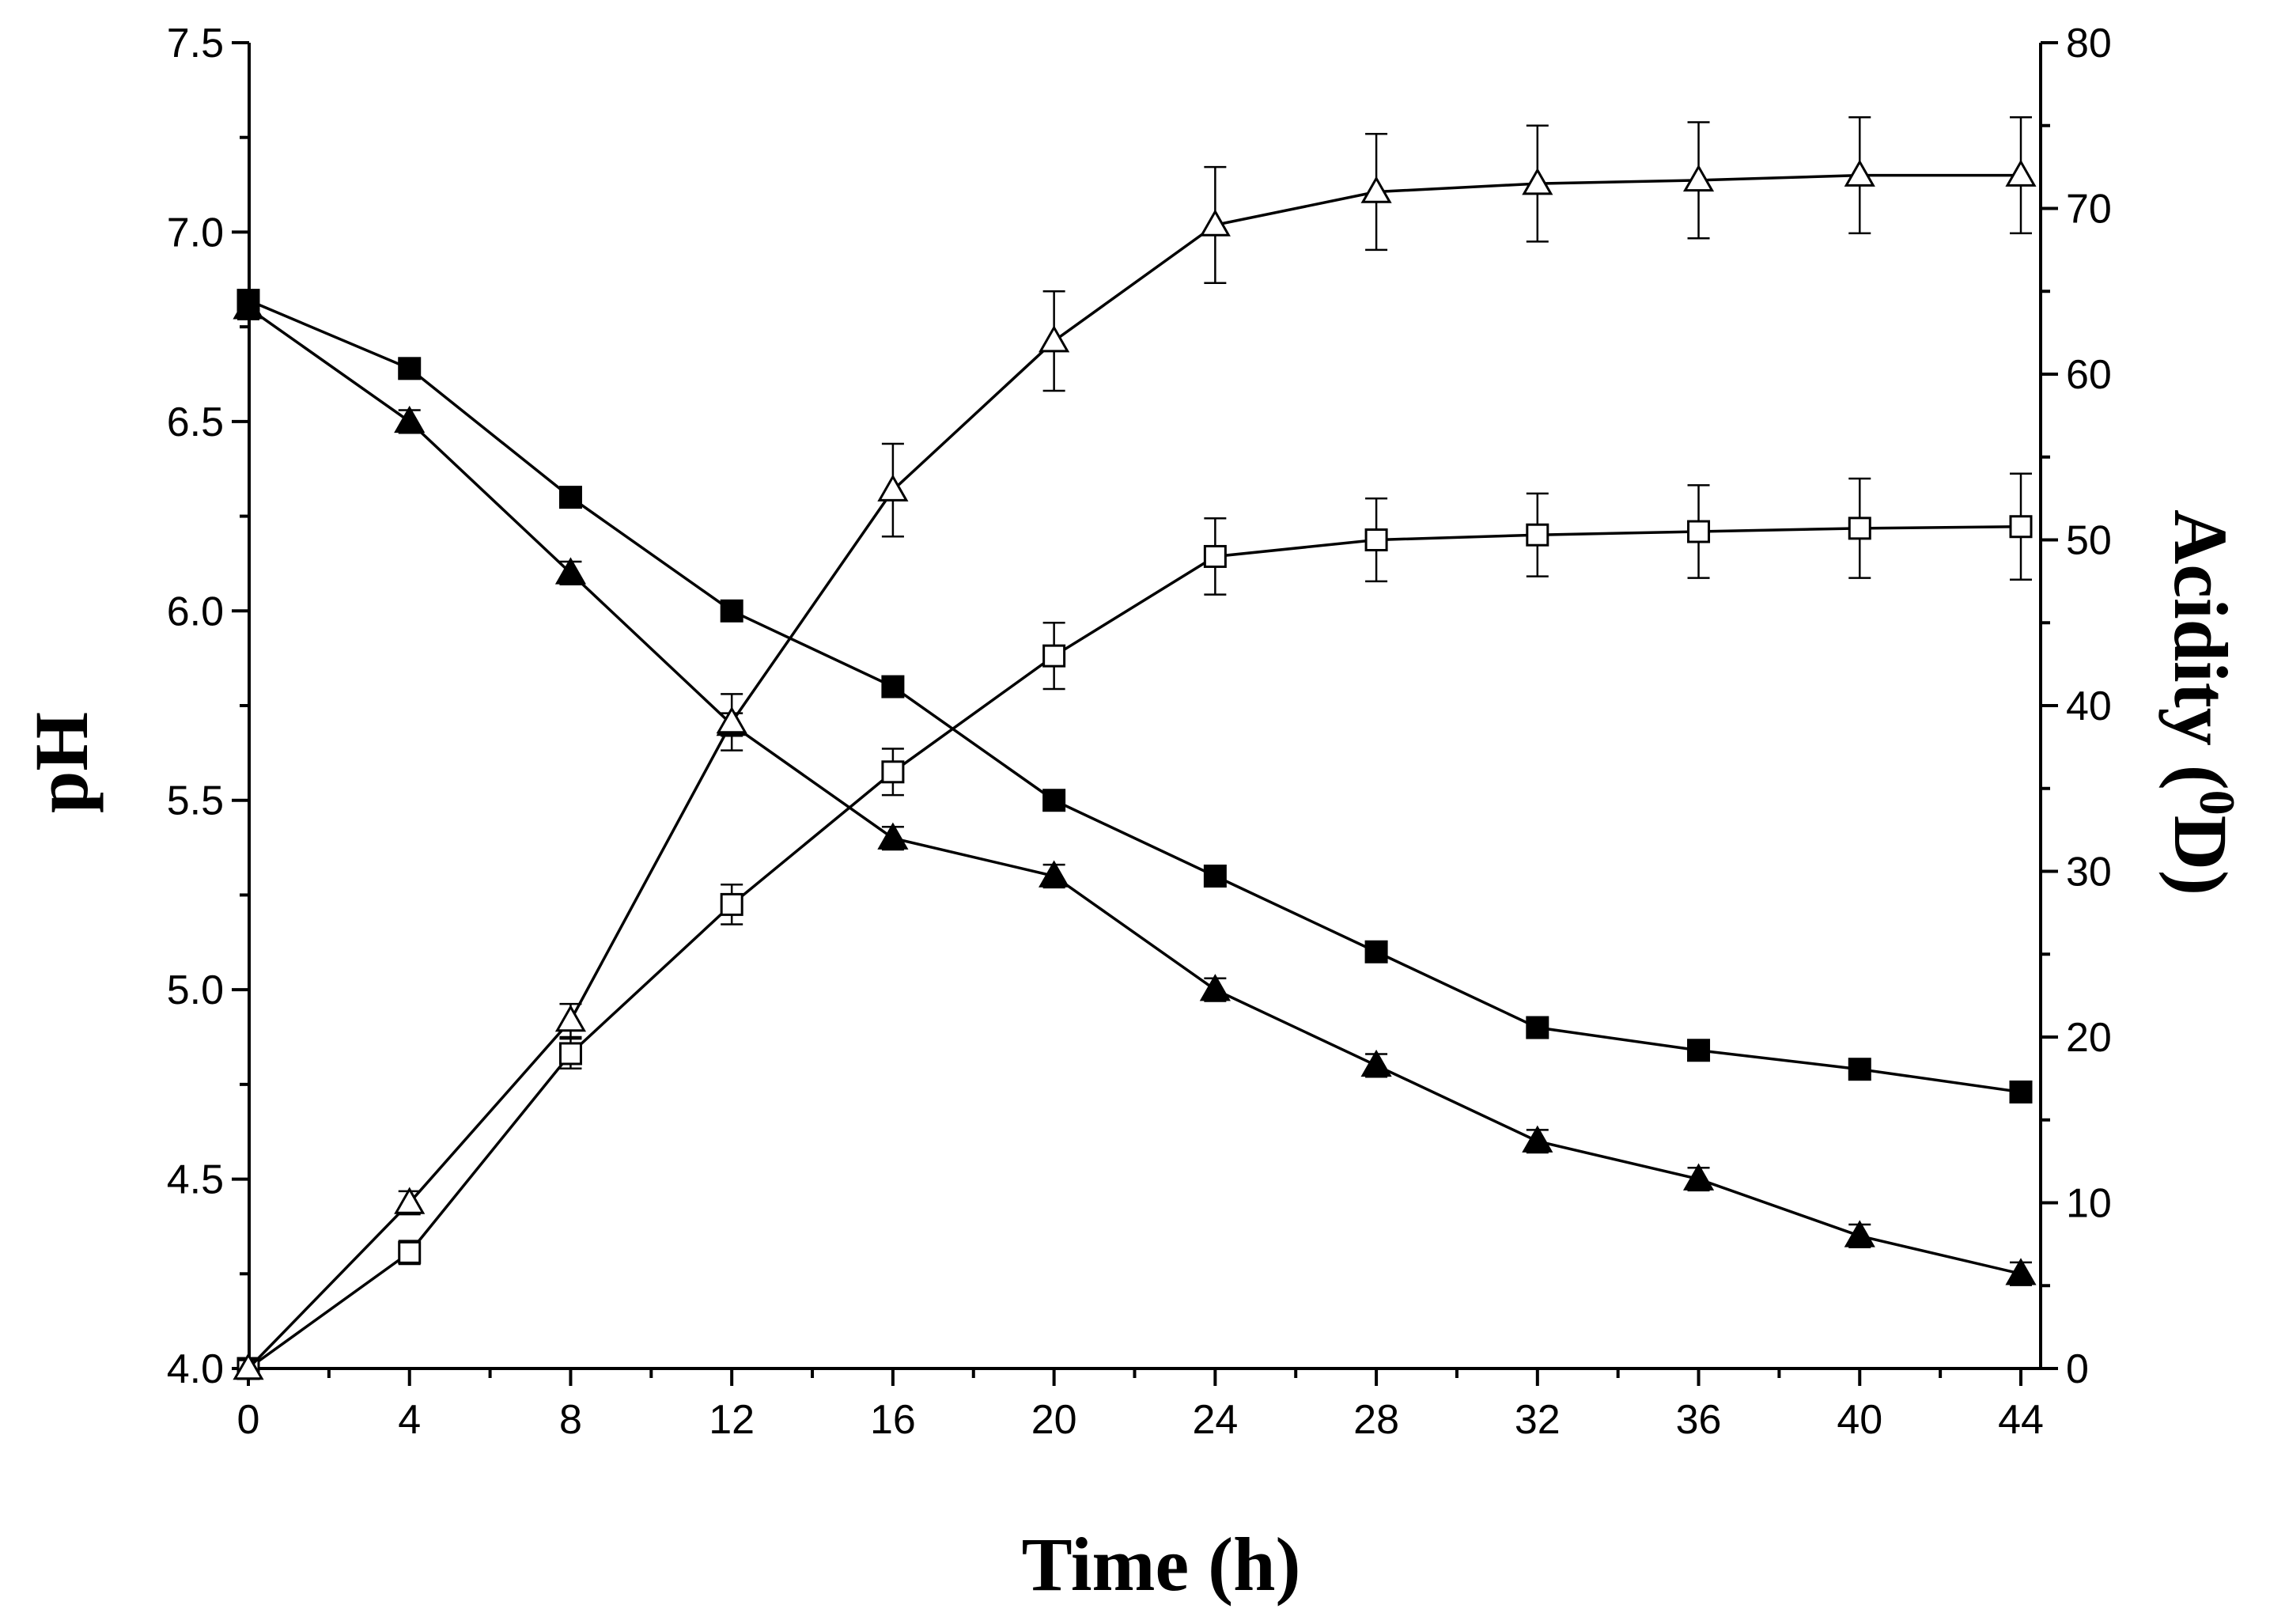 The width and height of the screenshot is (2270, 1624). Describe the element at coordinates (893, 1420) in the screenshot. I see `x-tick-label: 16` at that location.